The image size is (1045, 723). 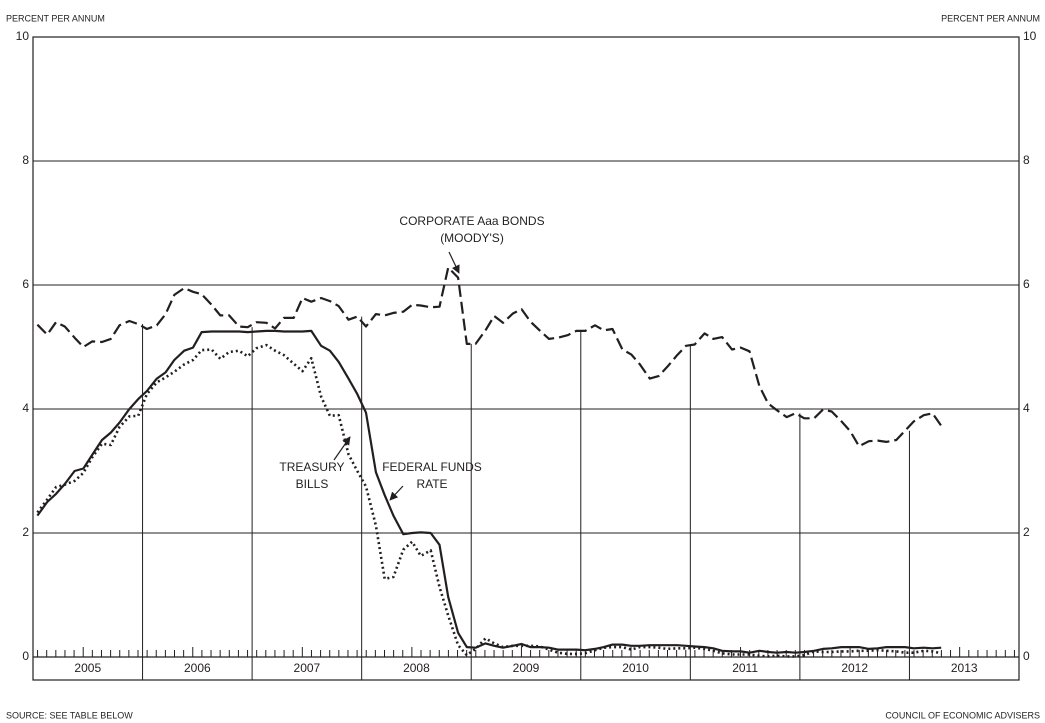 I want to click on y2-tick-label: 6, so click(x=1026, y=284).